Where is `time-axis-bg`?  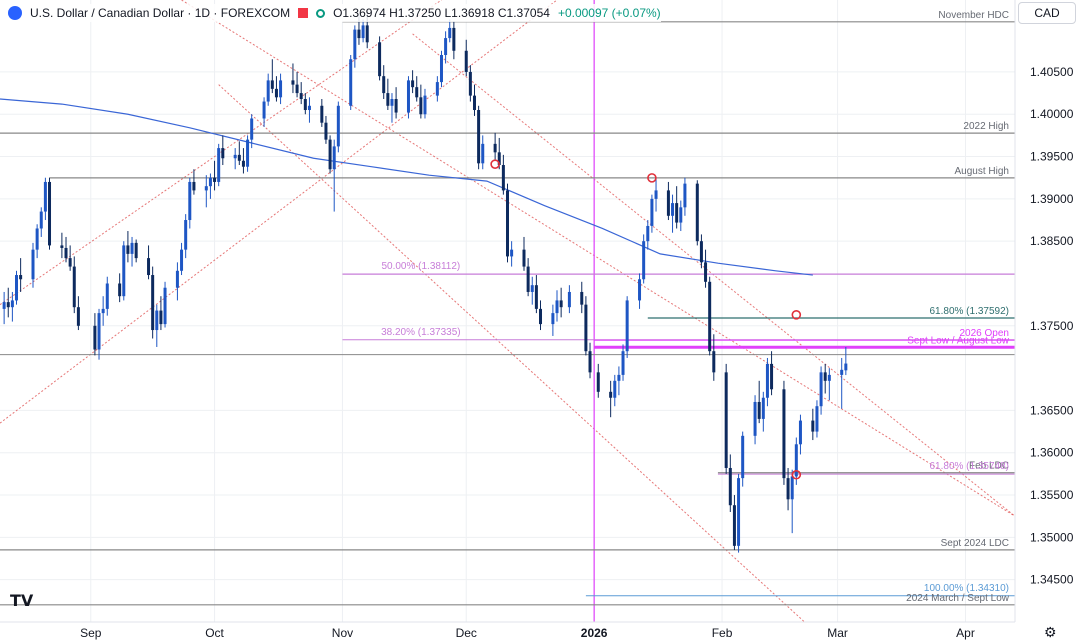
time-axis-bg is located at coordinates (507, 633).